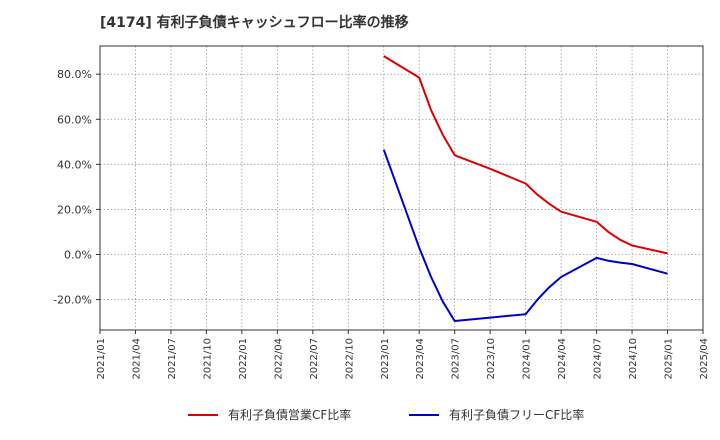 This screenshot has height=440, width=720. What do you see at coordinates (669, 359) in the screenshot?
I see `x-tick-label: 2025/01` at bounding box center [669, 359].